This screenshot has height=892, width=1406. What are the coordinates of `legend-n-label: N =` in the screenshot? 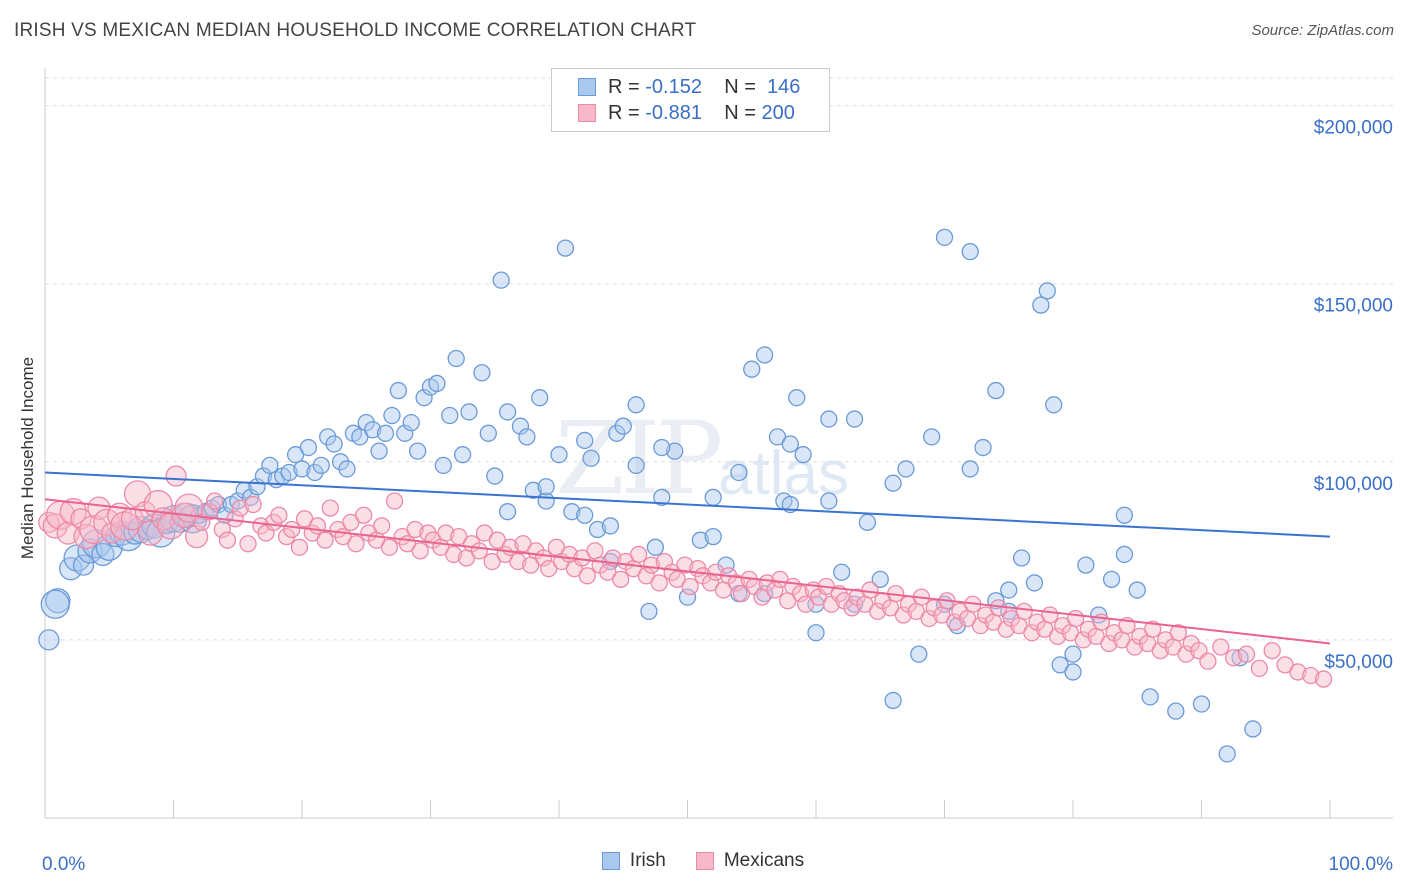 It's located at (740, 112).